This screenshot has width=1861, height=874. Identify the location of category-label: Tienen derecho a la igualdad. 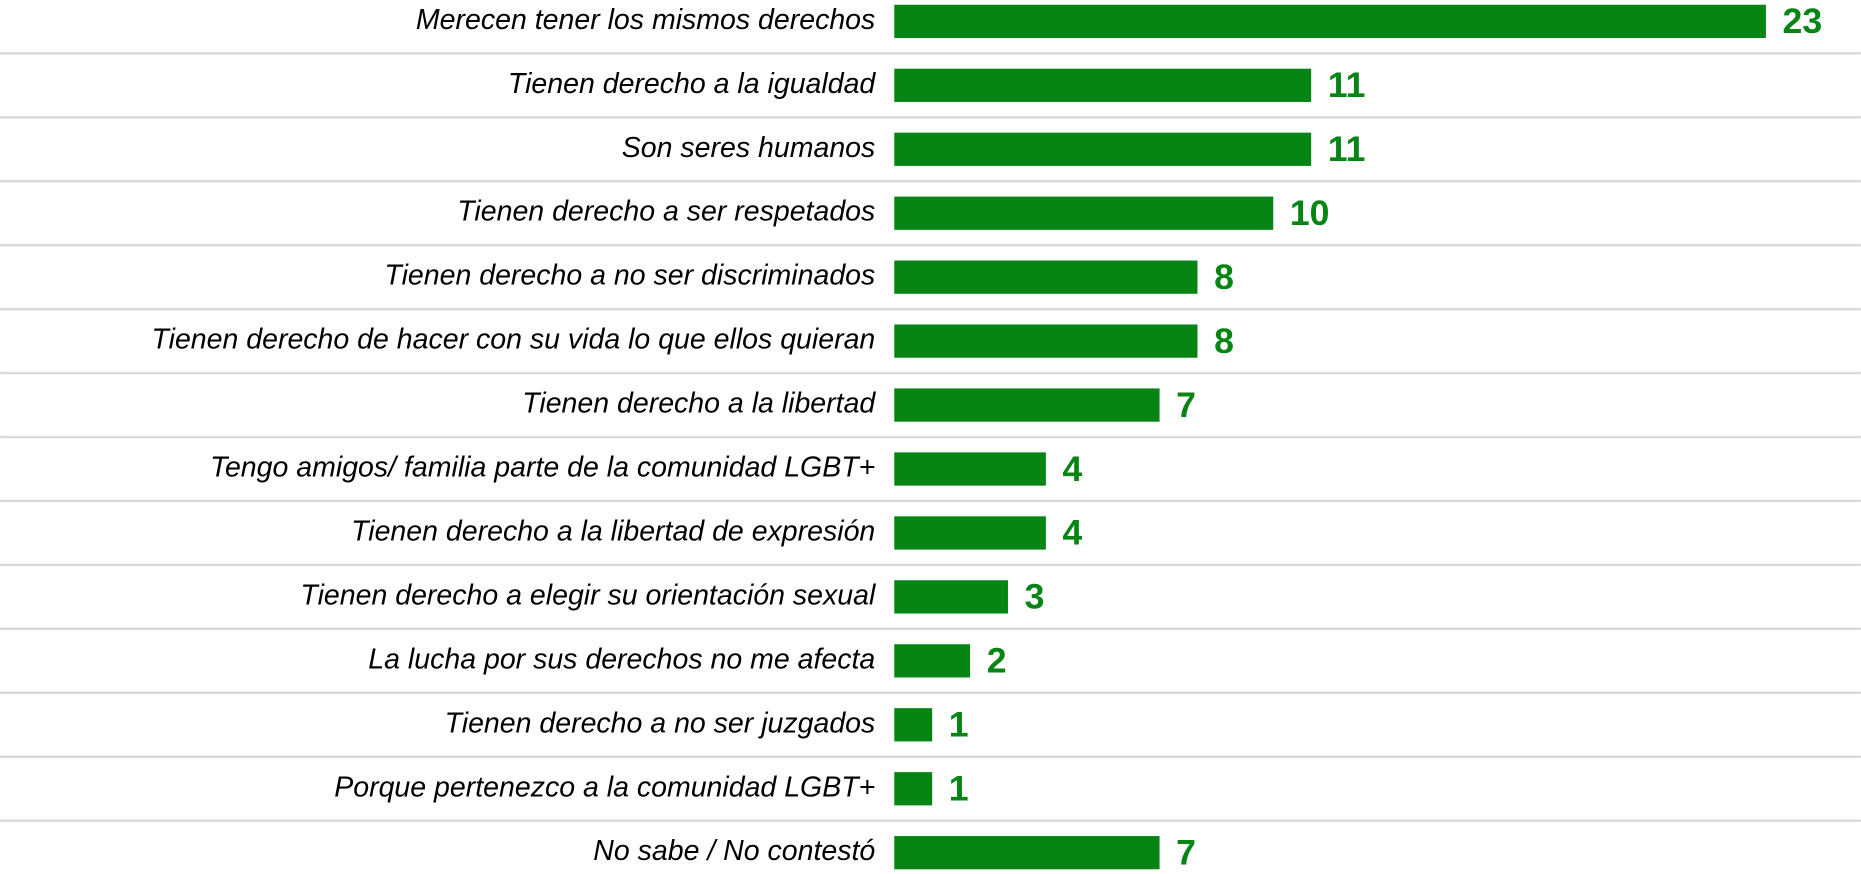
(692, 84).